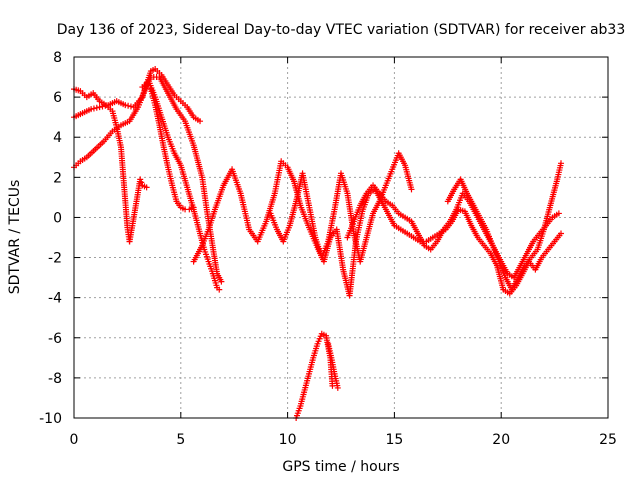 This screenshot has height=480, width=640. What do you see at coordinates (55, 379) in the screenshot?
I see `y-tick-label: -8` at bounding box center [55, 379].